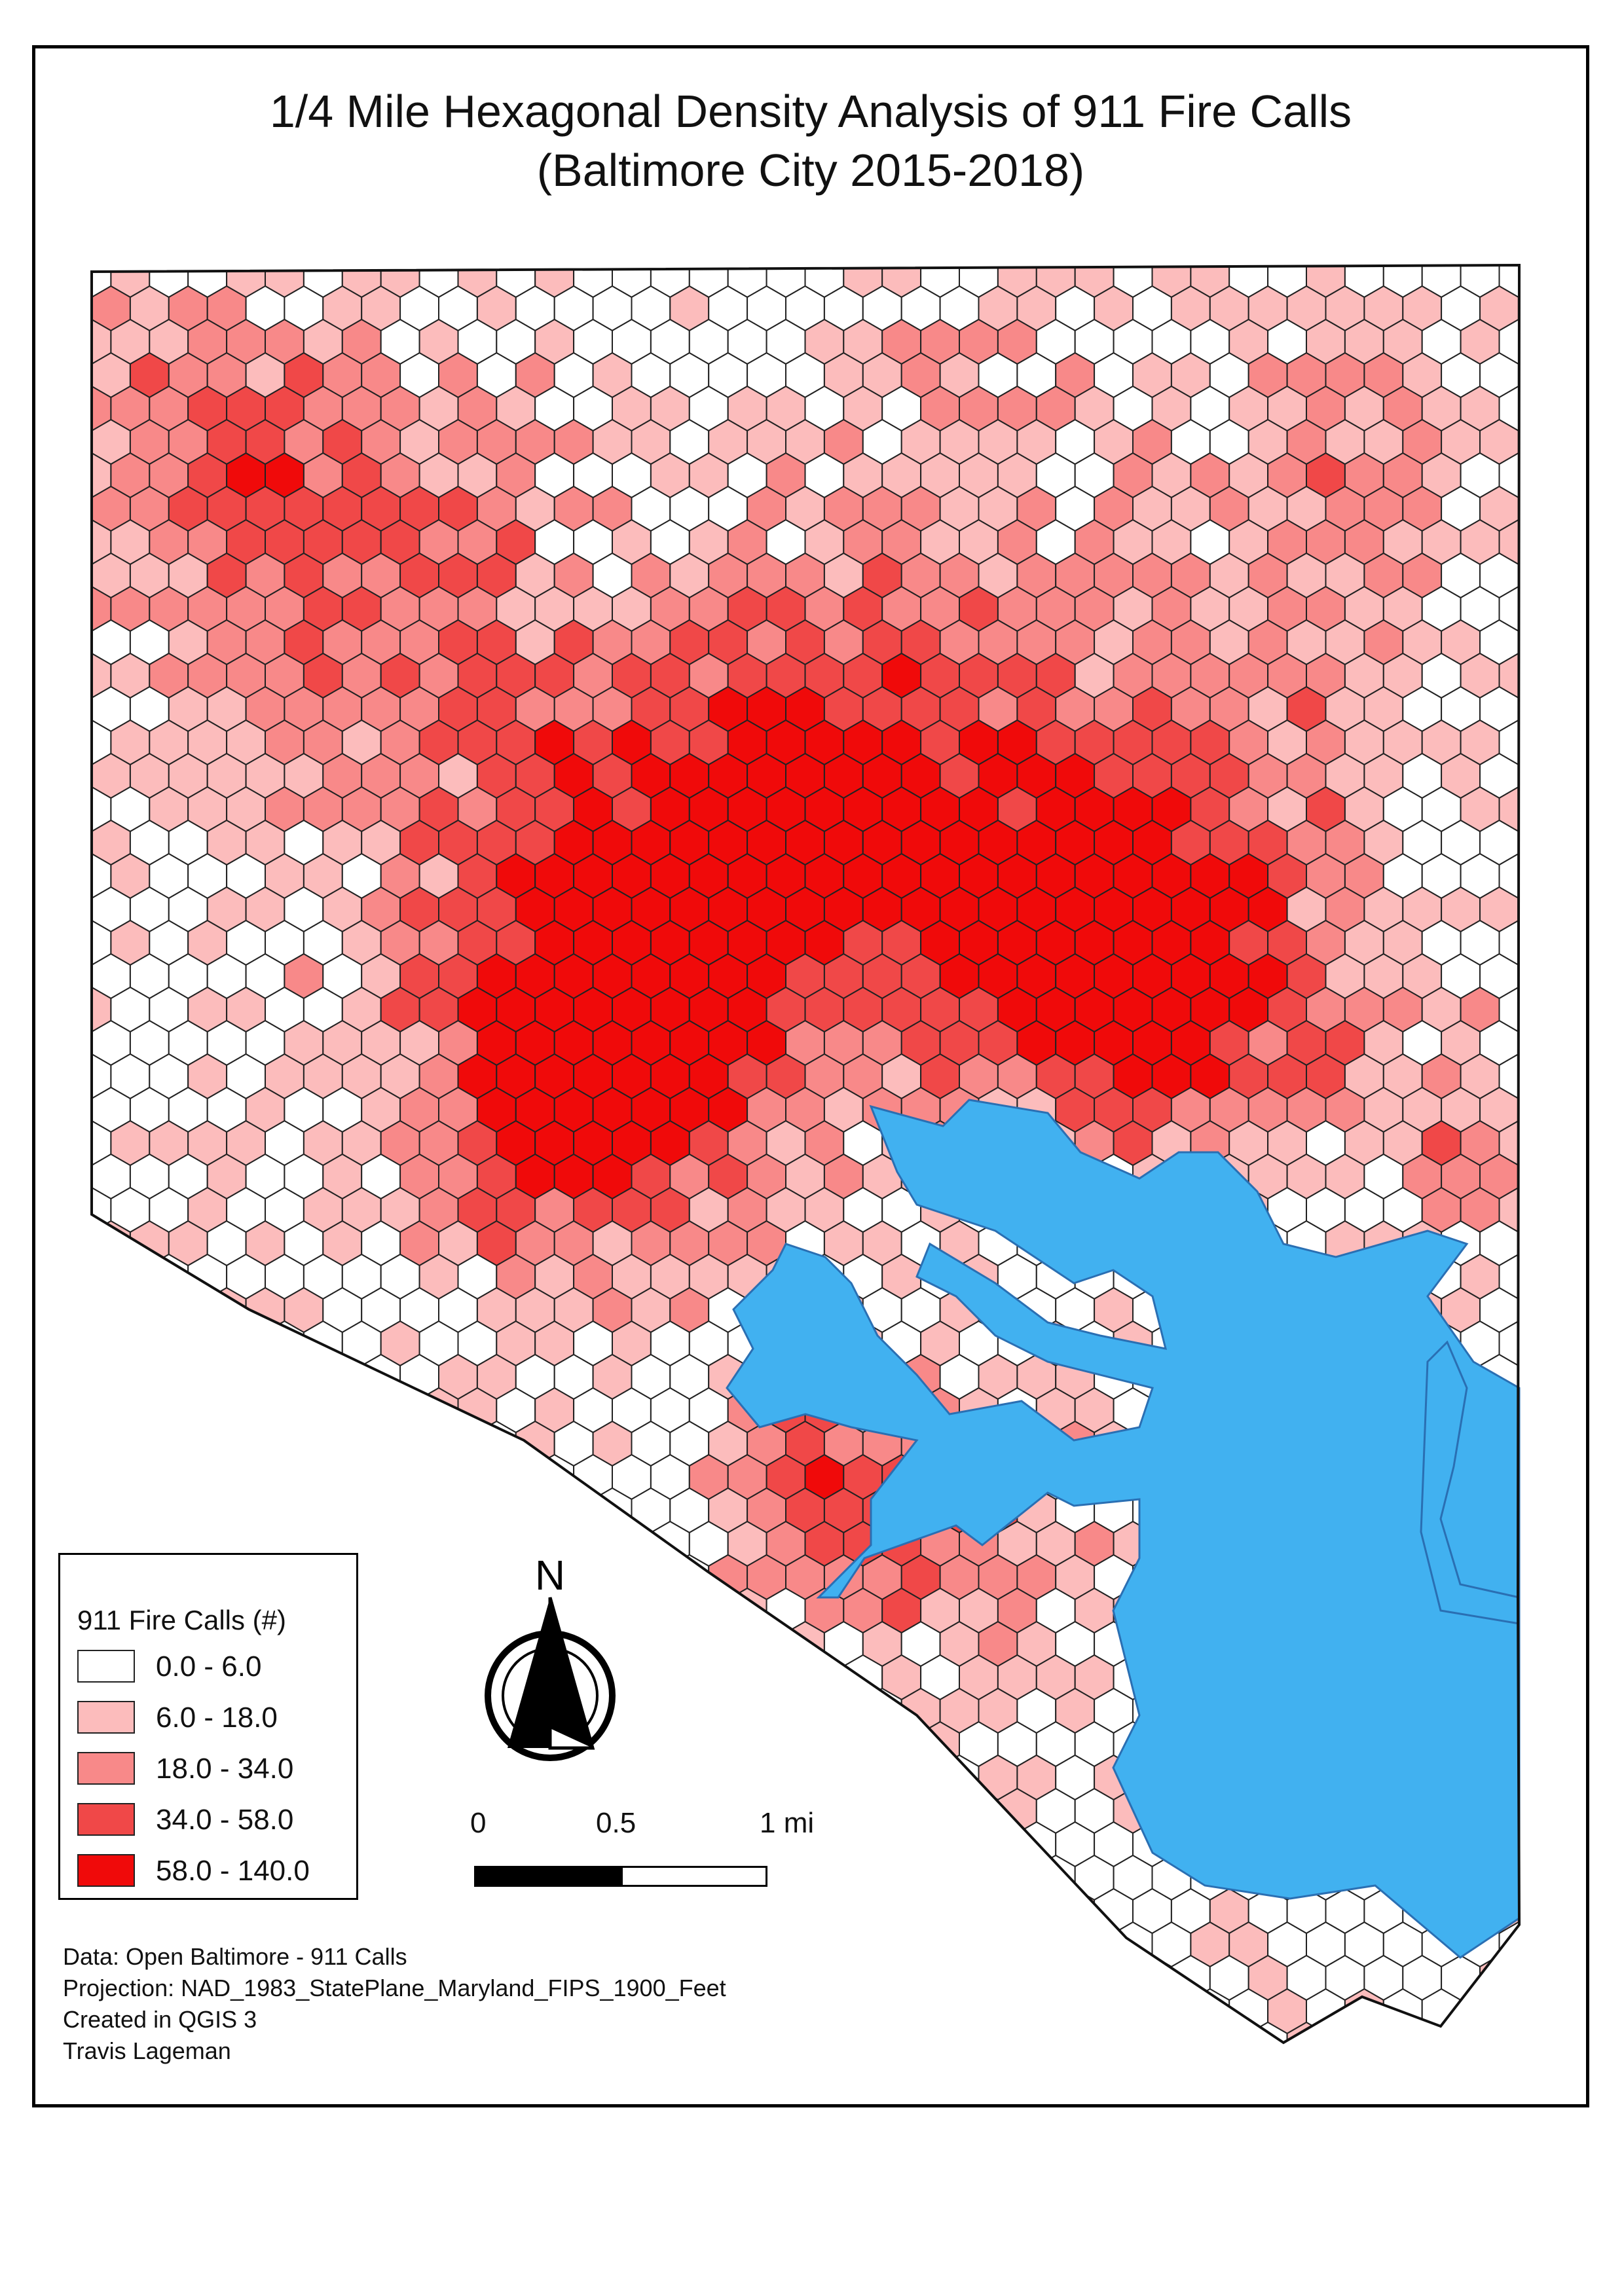  What do you see at coordinates (211, 1667) in the screenshot?
I see `legend-item: 0.0 - 6.0` at bounding box center [211, 1667].